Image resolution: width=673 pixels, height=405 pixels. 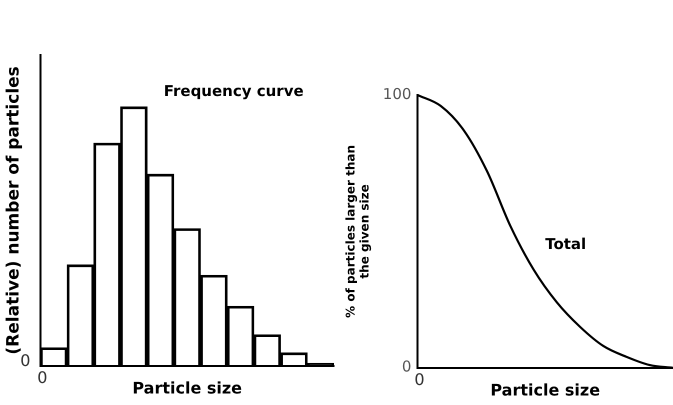 What do you see at coordinates (357, 231) in the screenshot?
I see `y-axis-title: % of particles larger than the given size` at bounding box center [357, 231].